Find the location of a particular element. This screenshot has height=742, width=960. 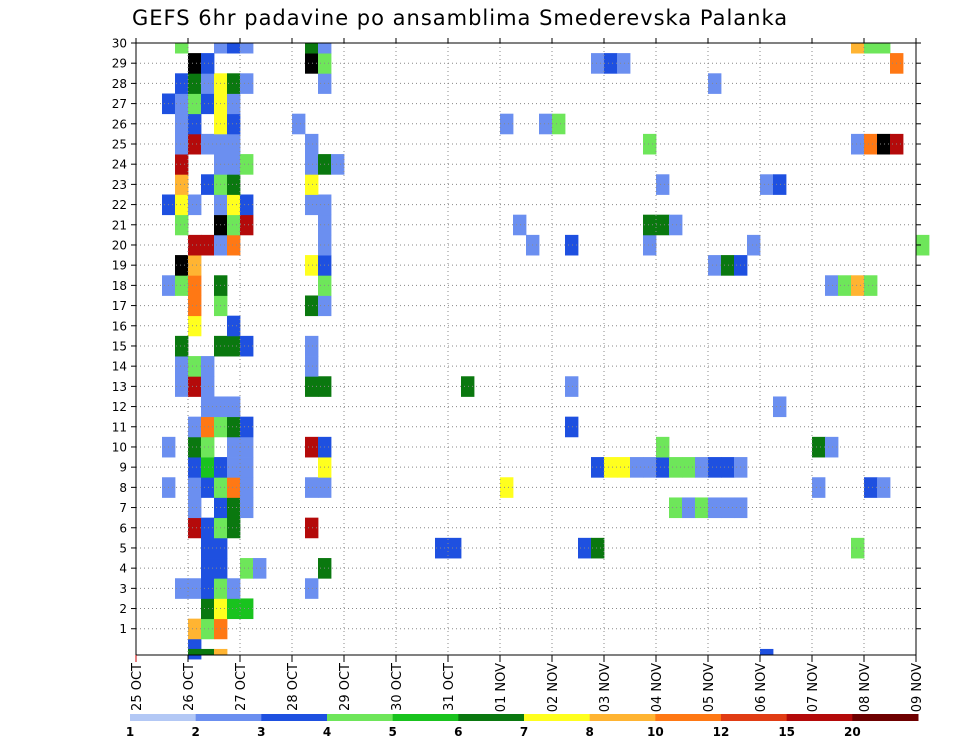

y-tick-label: 30 is located at coordinates (119, 44).